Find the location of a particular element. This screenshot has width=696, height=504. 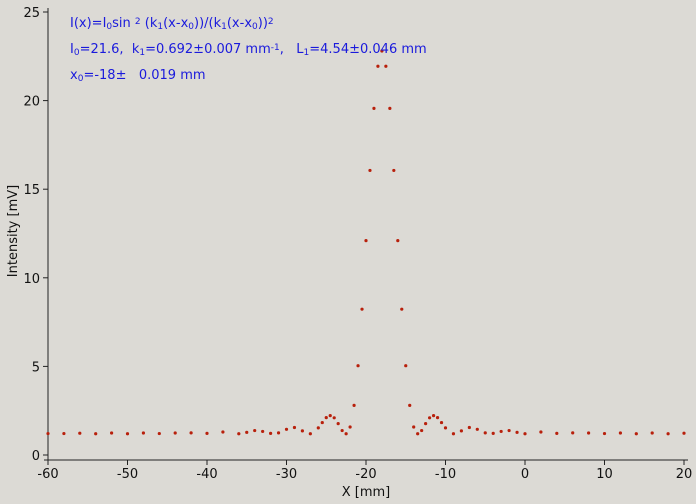

annotation-part: ))/(k is located at coordinates (208, 23).